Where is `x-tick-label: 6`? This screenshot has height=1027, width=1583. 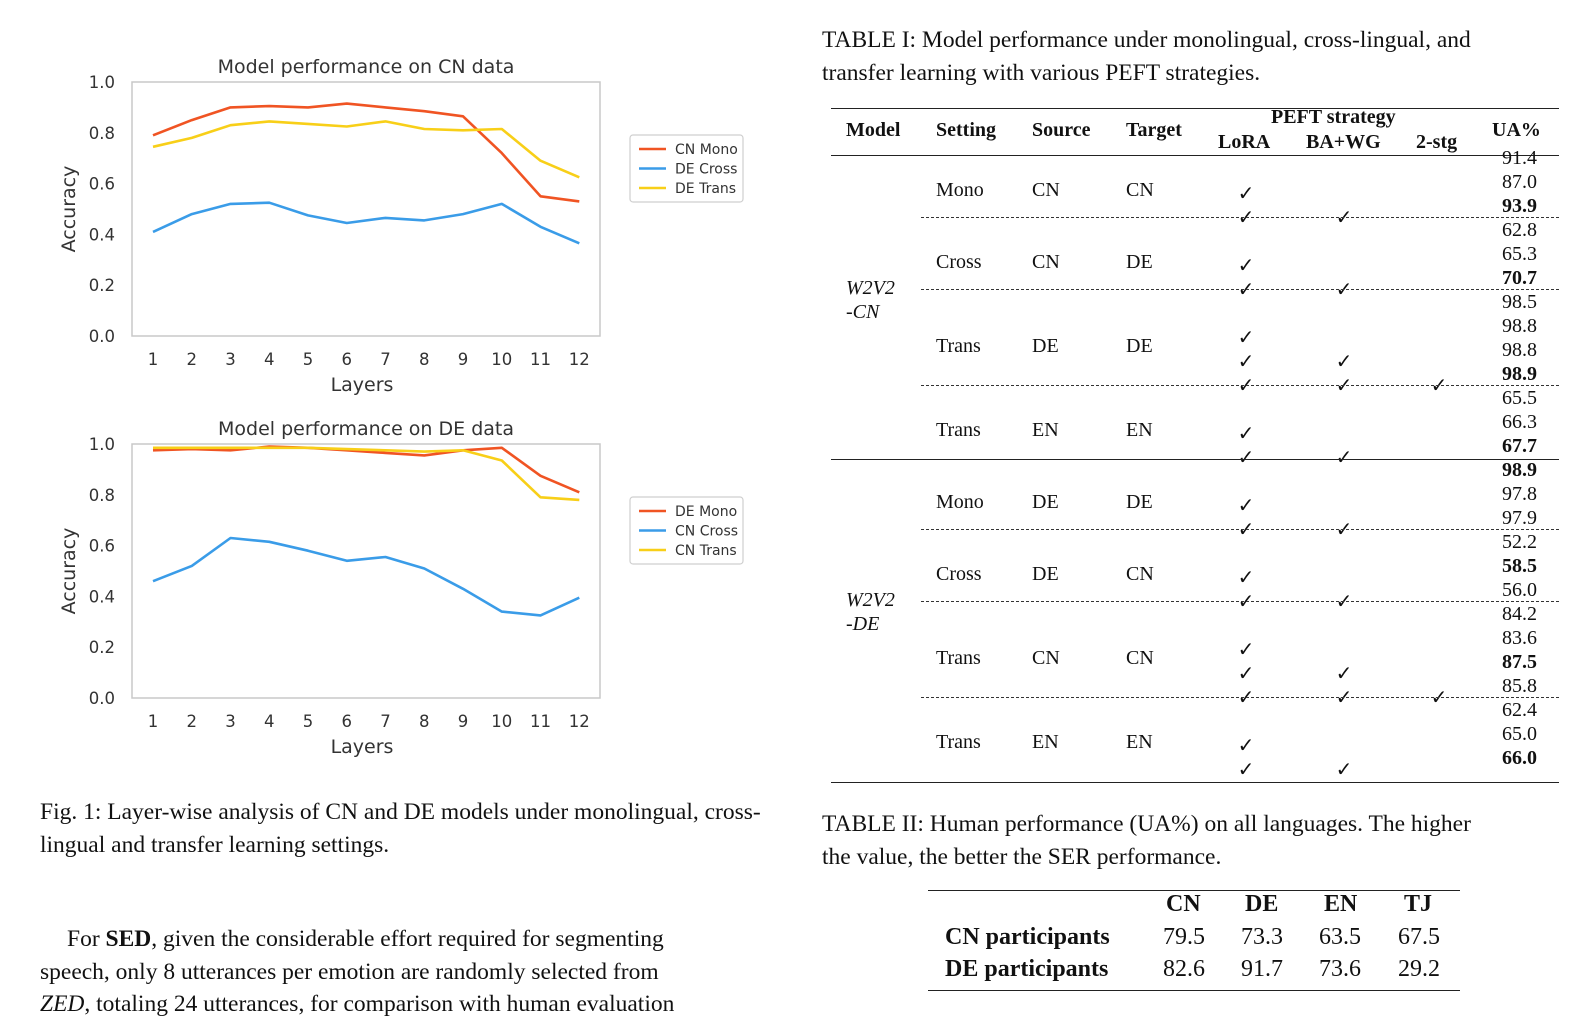
x-tick-label: 6 is located at coordinates (347, 359).